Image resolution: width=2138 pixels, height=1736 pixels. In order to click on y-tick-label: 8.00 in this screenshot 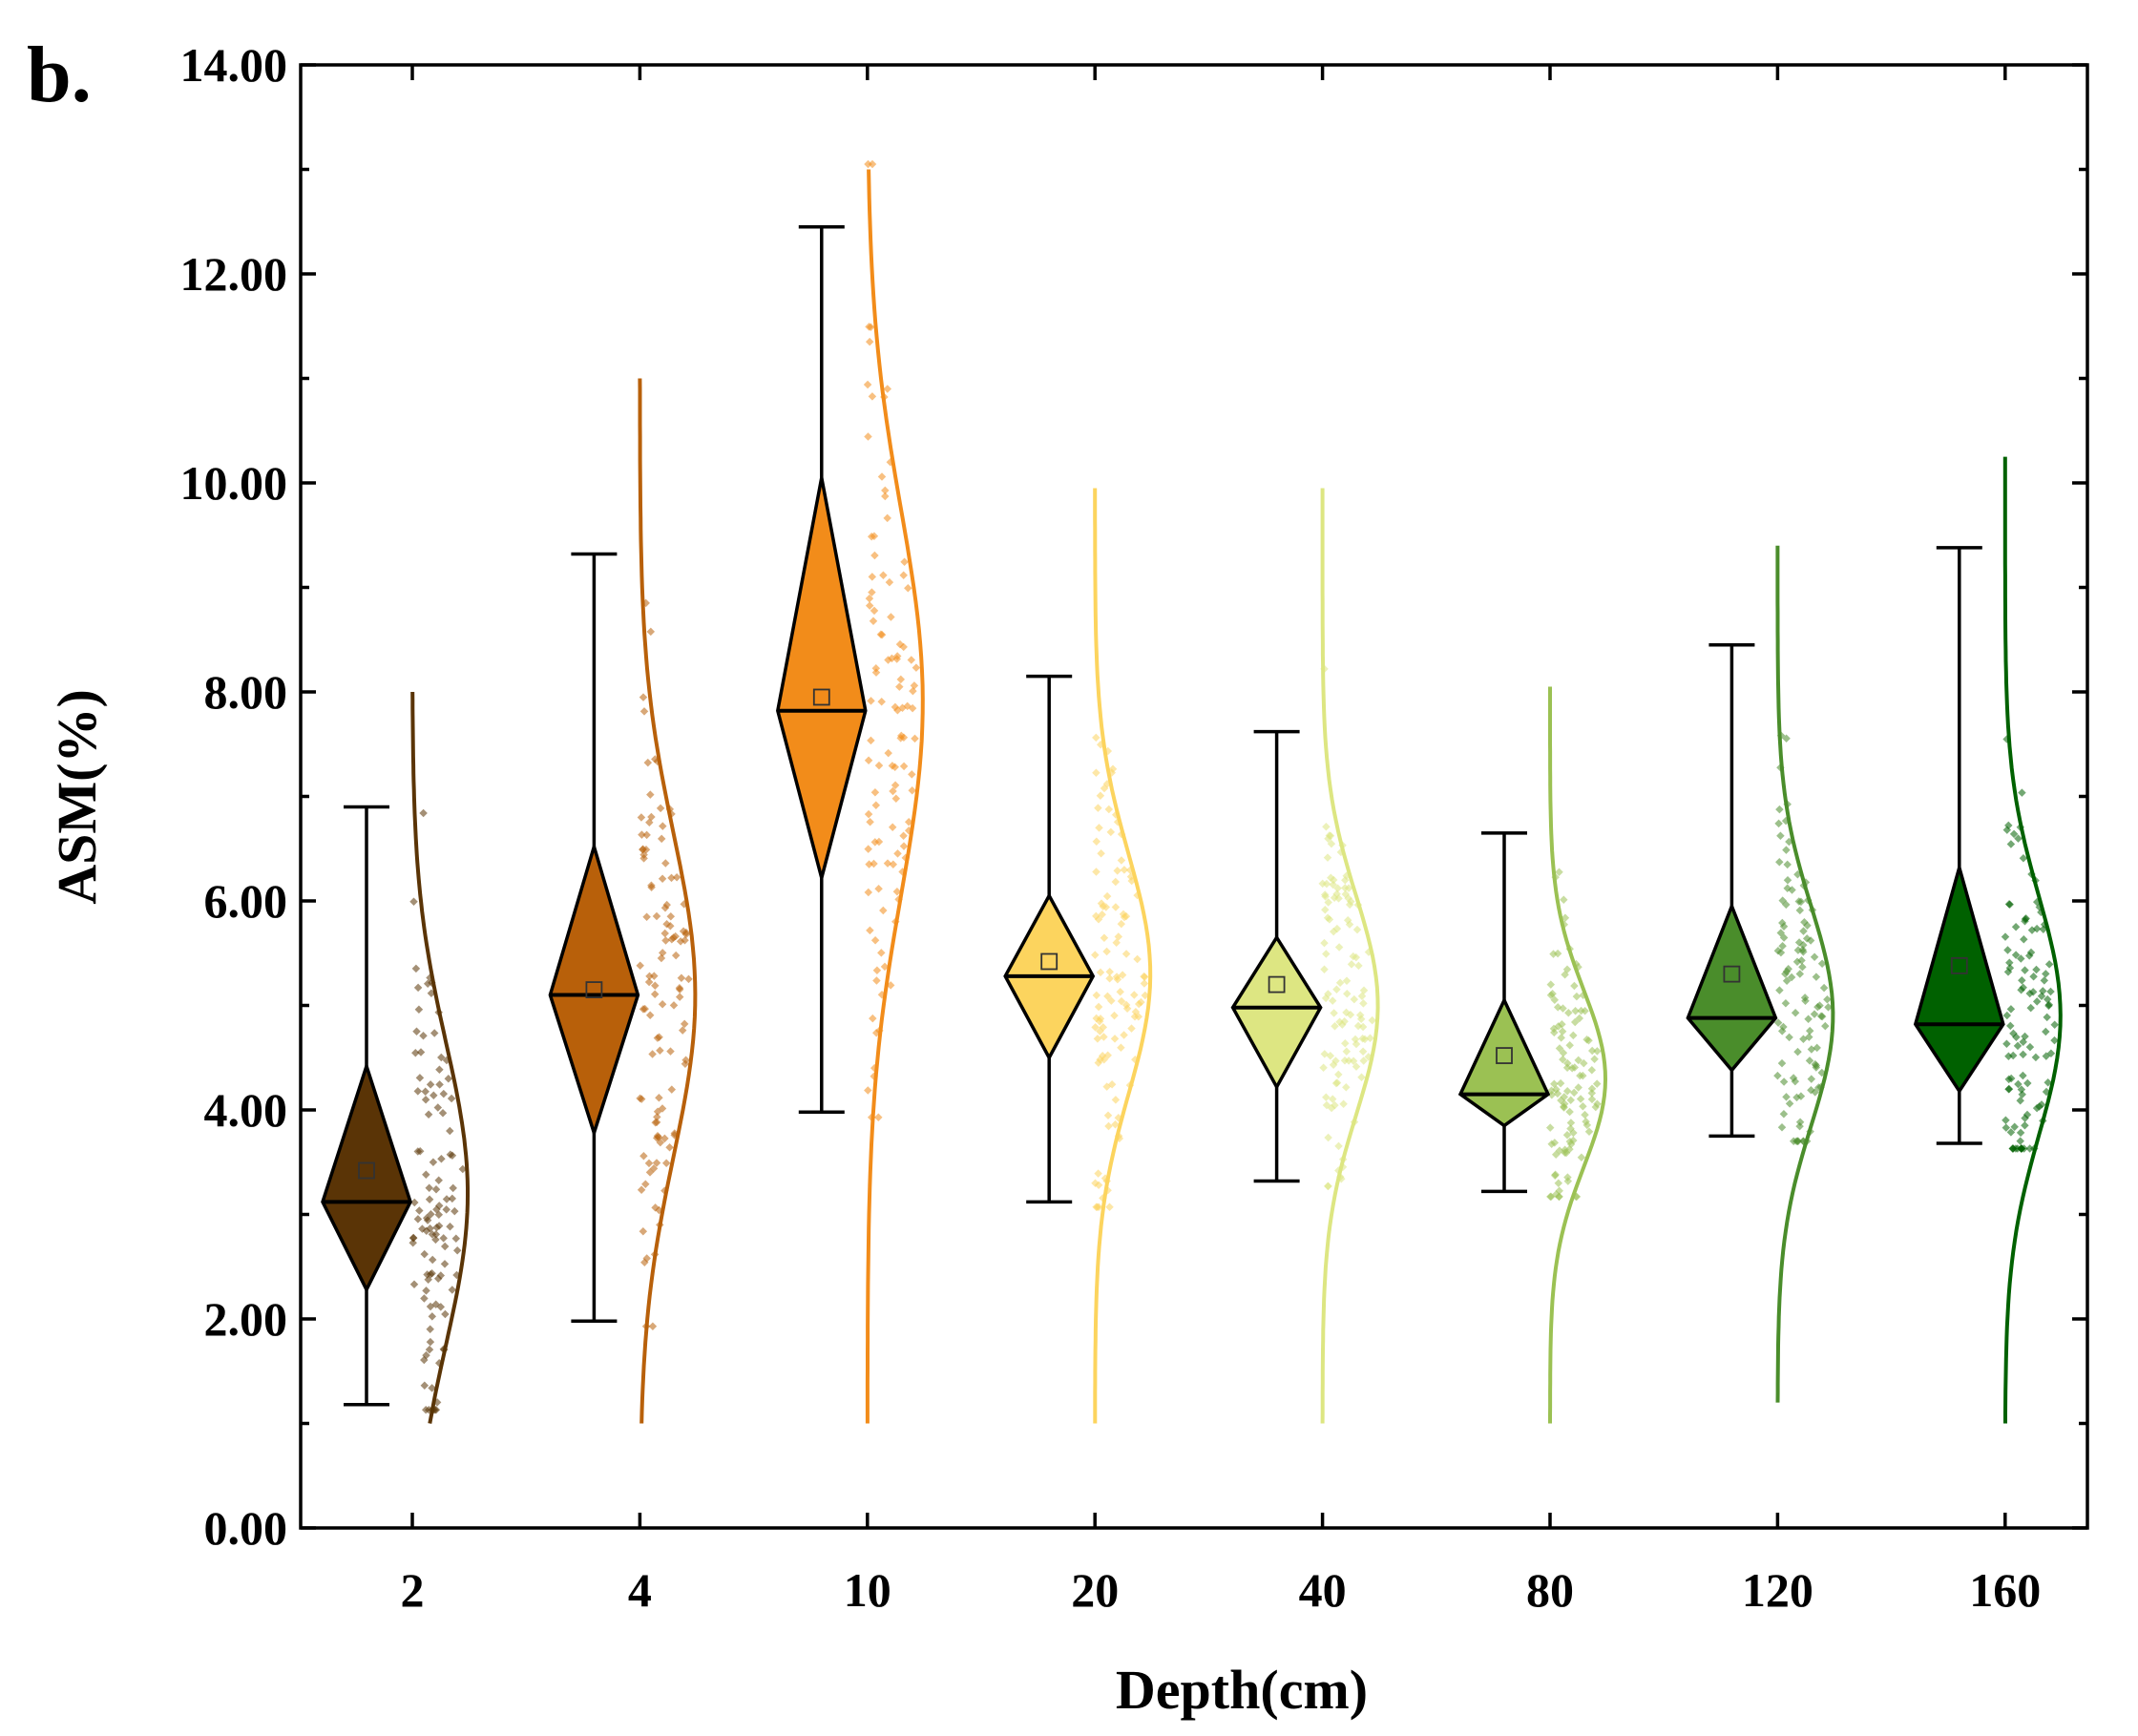, I will do `click(246, 692)`.